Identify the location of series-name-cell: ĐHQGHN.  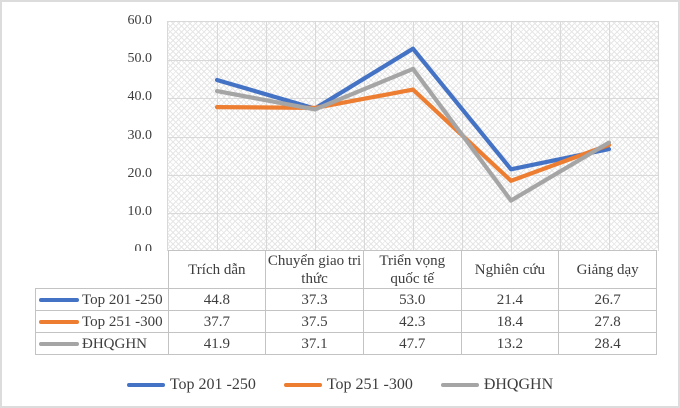
(102, 343).